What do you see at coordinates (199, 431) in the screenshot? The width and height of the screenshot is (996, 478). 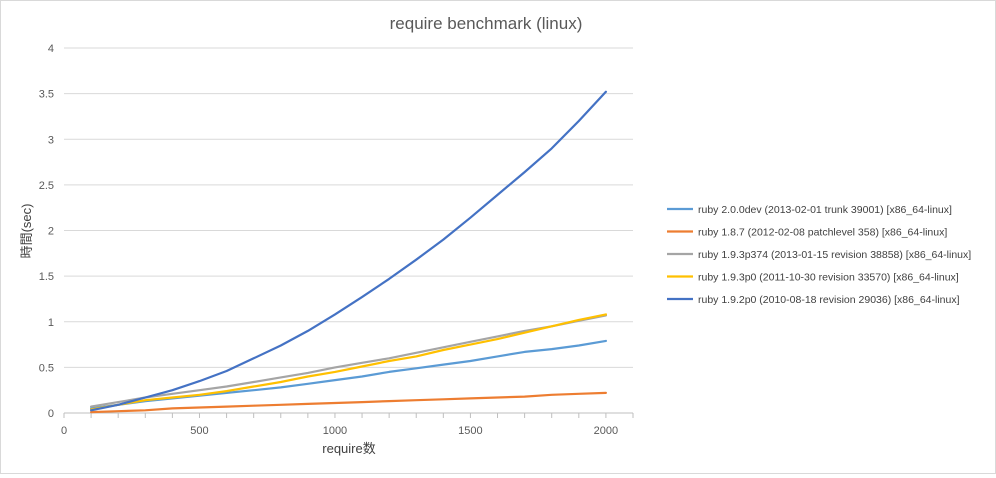 I see `x-tick-label: 500` at bounding box center [199, 431].